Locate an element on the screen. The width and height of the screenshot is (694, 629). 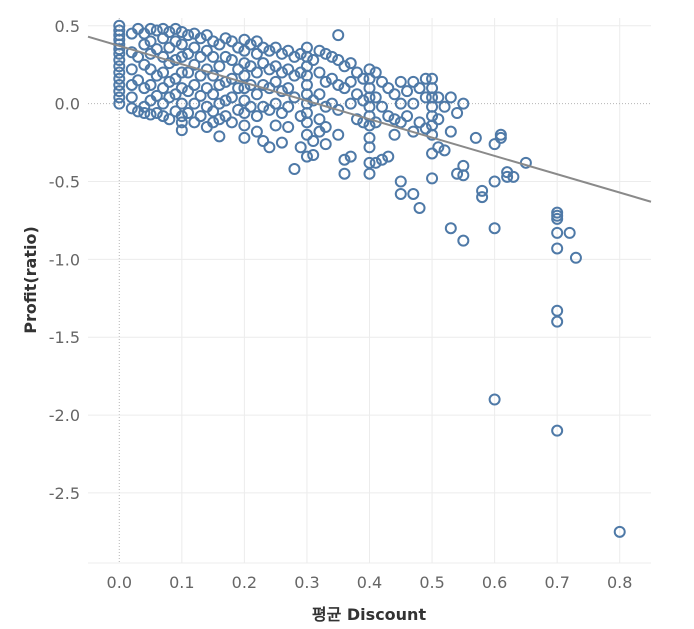
y-tick-label: 0.0 is located at coordinates (67, 104).